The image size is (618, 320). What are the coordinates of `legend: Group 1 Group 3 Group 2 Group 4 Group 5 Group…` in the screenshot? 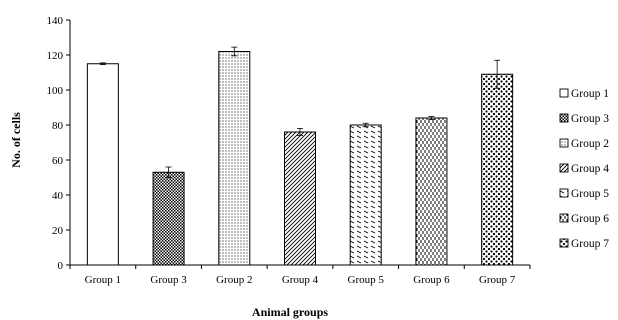 It's located at (584, 169).